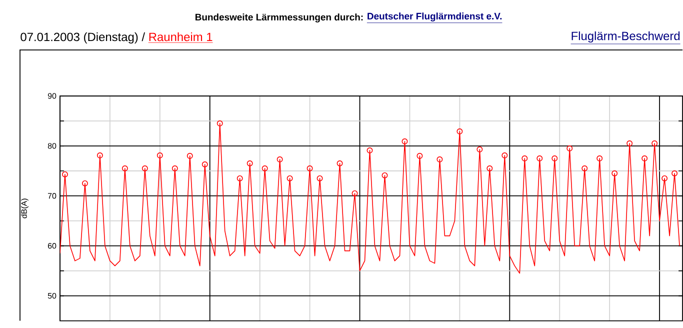 The height and width of the screenshot is (328, 683). Describe the element at coordinates (180, 37) in the screenshot. I see `text: Raunheim 1` at that location.